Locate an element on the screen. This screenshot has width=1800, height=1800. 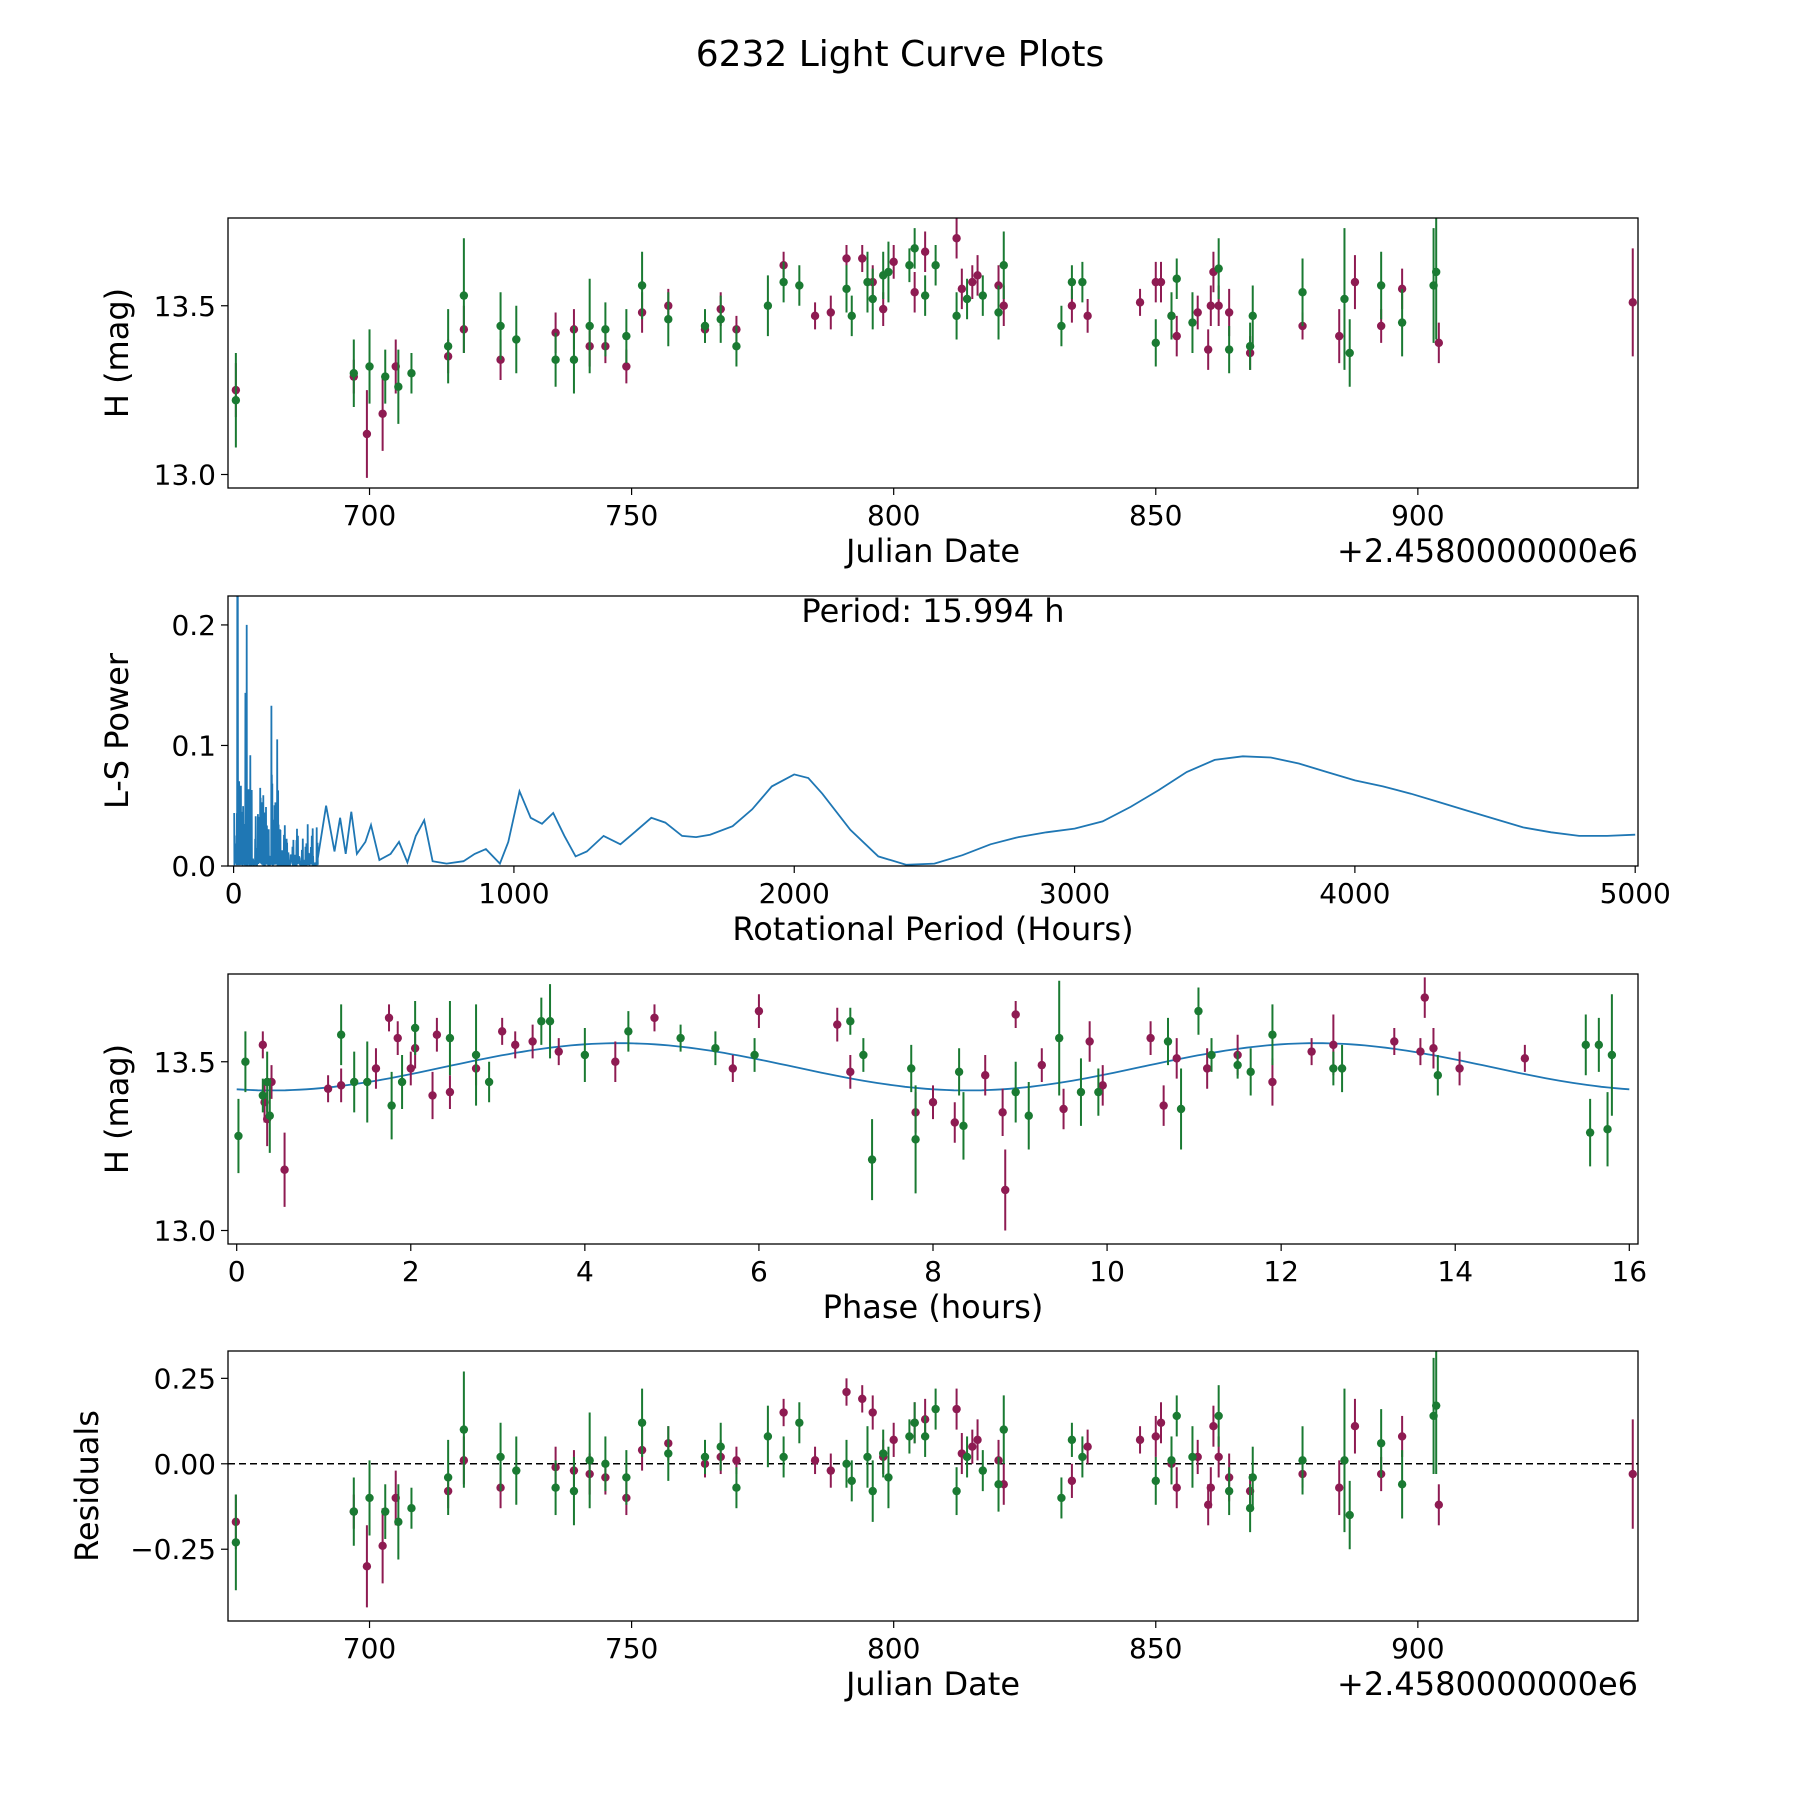
x-axis-label: Rotational Period (Hours) is located at coordinates (932, 929).